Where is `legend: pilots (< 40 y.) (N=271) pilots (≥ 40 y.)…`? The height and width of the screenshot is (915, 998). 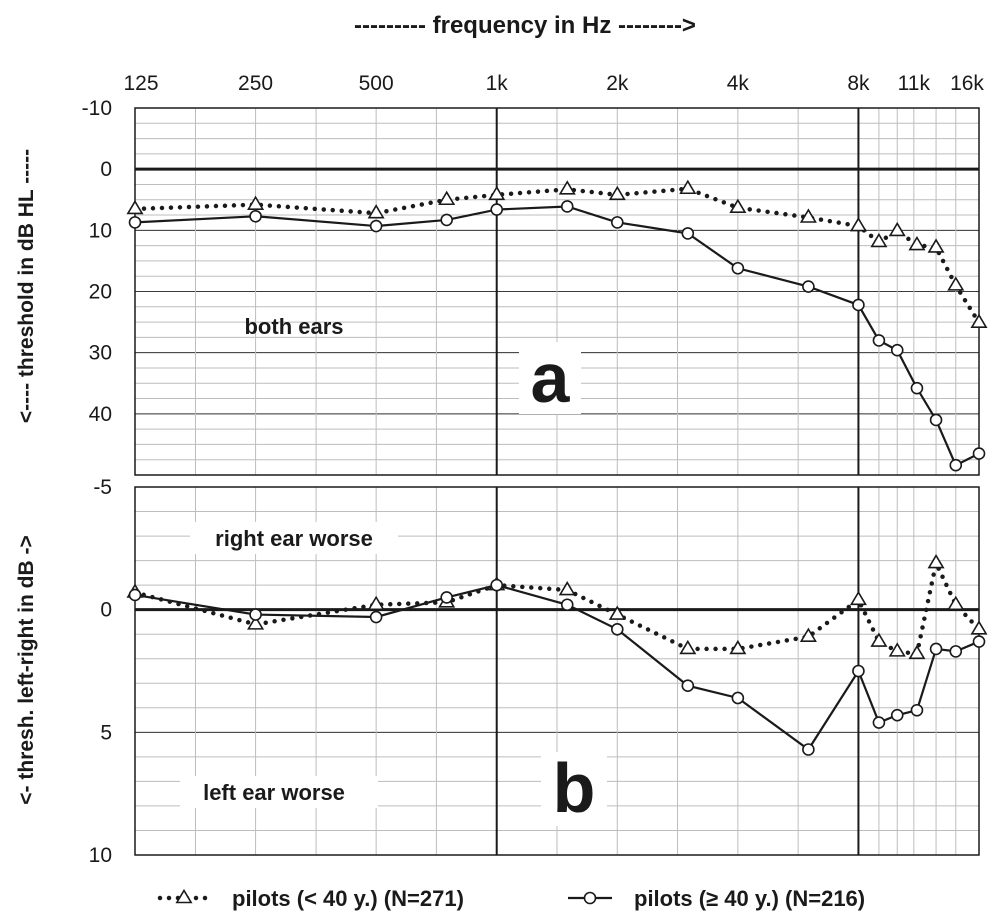
legend: pilots (< 40 y.) (N=271) pilots (≥ 40 y.)… is located at coordinates (511, 898).